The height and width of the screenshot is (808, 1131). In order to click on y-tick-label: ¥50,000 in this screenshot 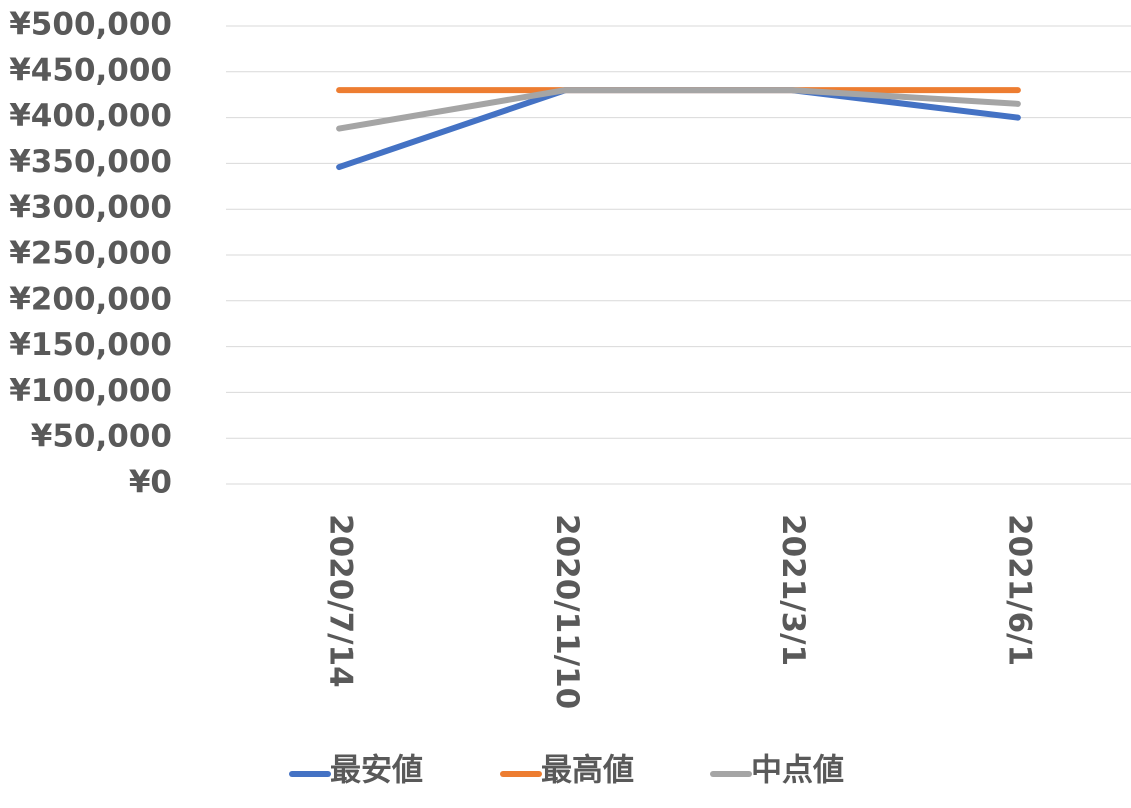, I will do `click(101, 437)`.